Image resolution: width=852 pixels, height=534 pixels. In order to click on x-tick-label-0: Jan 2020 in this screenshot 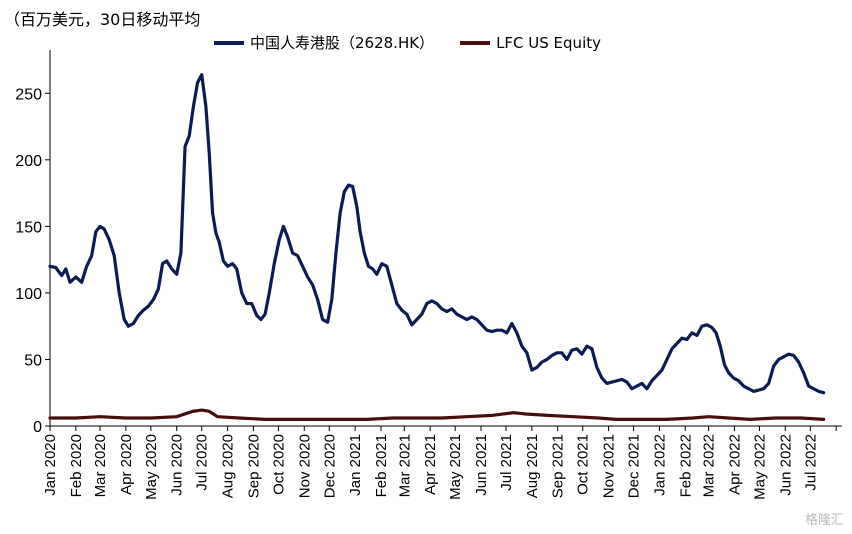, I will do `click(50, 465)`.